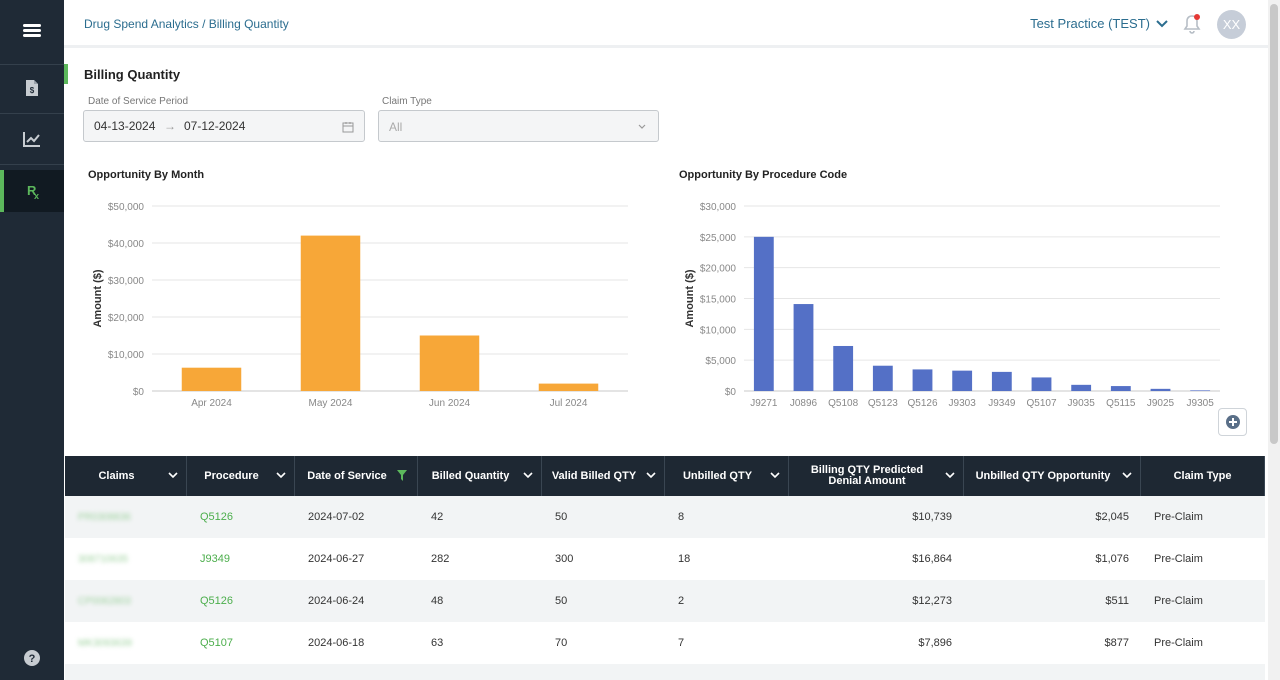 The image size is (1280, 680). Describe the element at coordinates (33, 191) in the screenshot. I see `rx-icon: Rx` at that location.